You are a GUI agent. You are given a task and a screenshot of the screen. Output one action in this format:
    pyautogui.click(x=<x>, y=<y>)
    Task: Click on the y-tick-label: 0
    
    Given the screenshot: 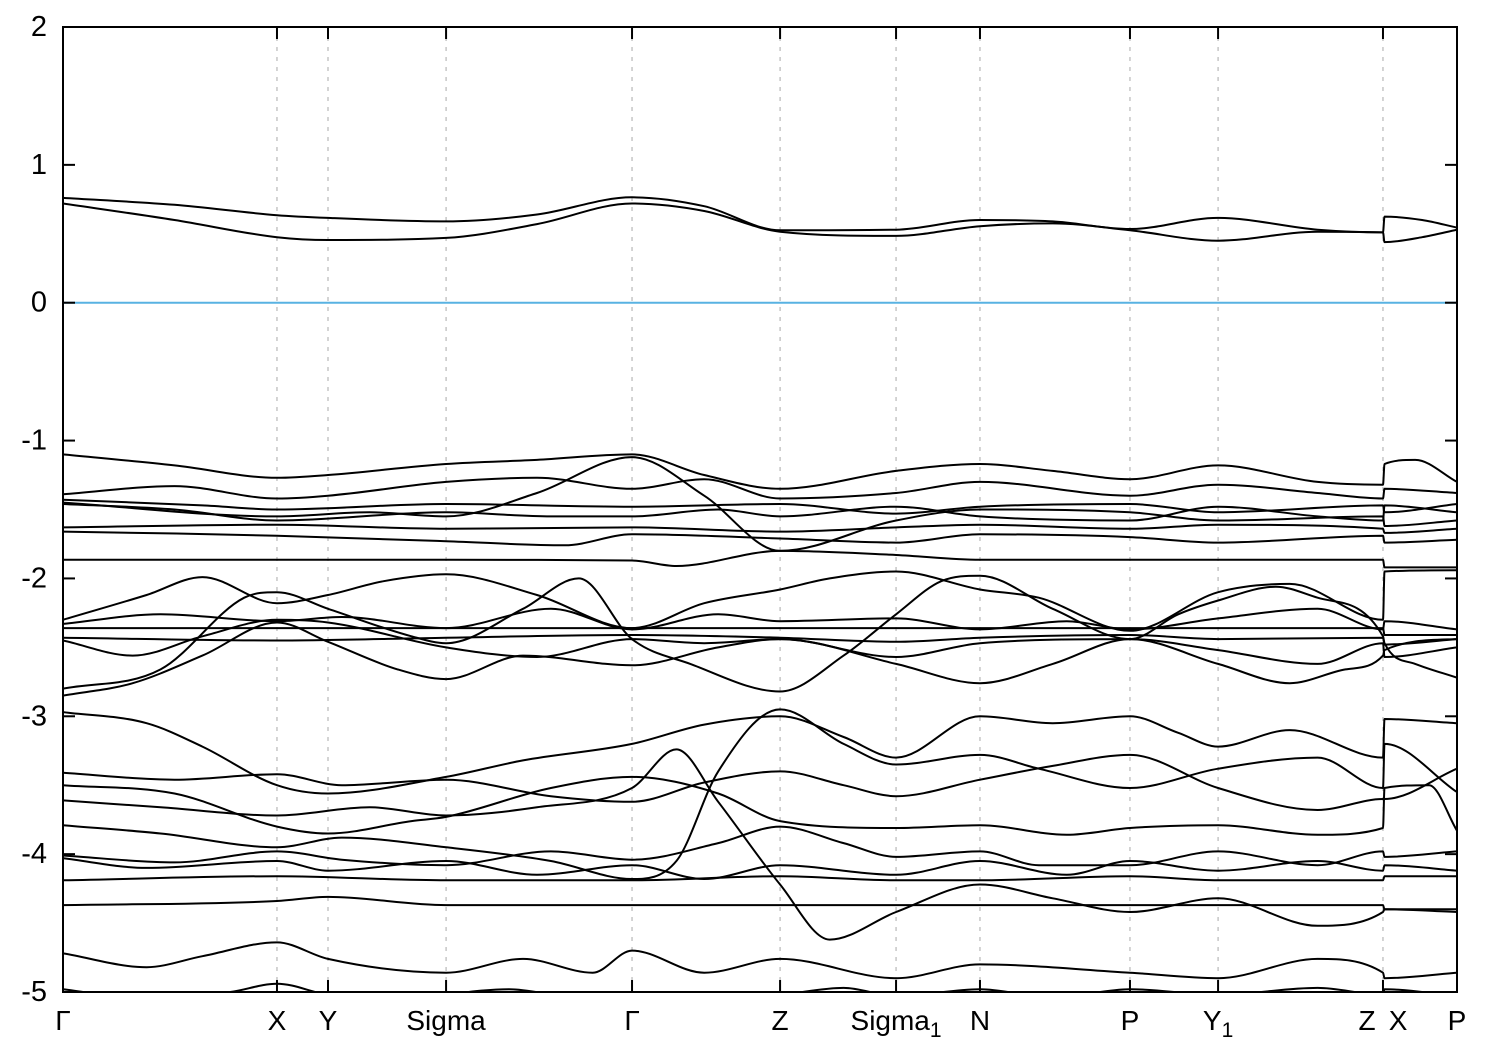 What is the action you would take?
    pyautogui.click(x=39, y=303)
    